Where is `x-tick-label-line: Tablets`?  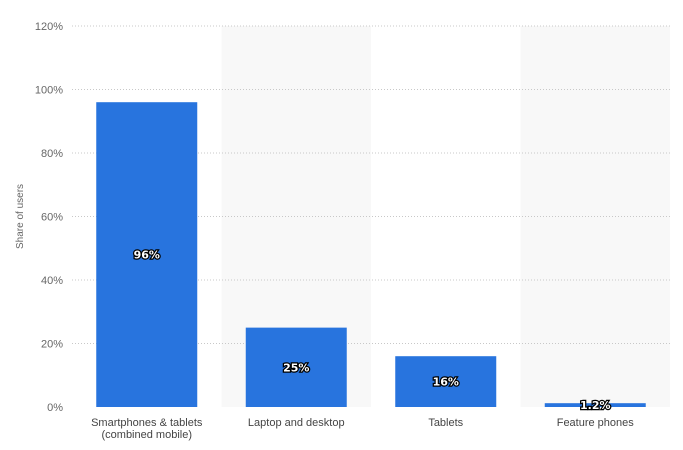
x-tick-label-line: Tablets is located at coordinates (445, 423).